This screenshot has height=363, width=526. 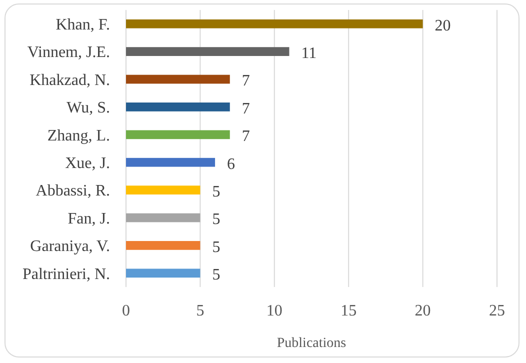 What do you see at coordinates (311, 343) in the screenshot?
I see `x-axis-title: Publications` at bounding box center [311, 343].